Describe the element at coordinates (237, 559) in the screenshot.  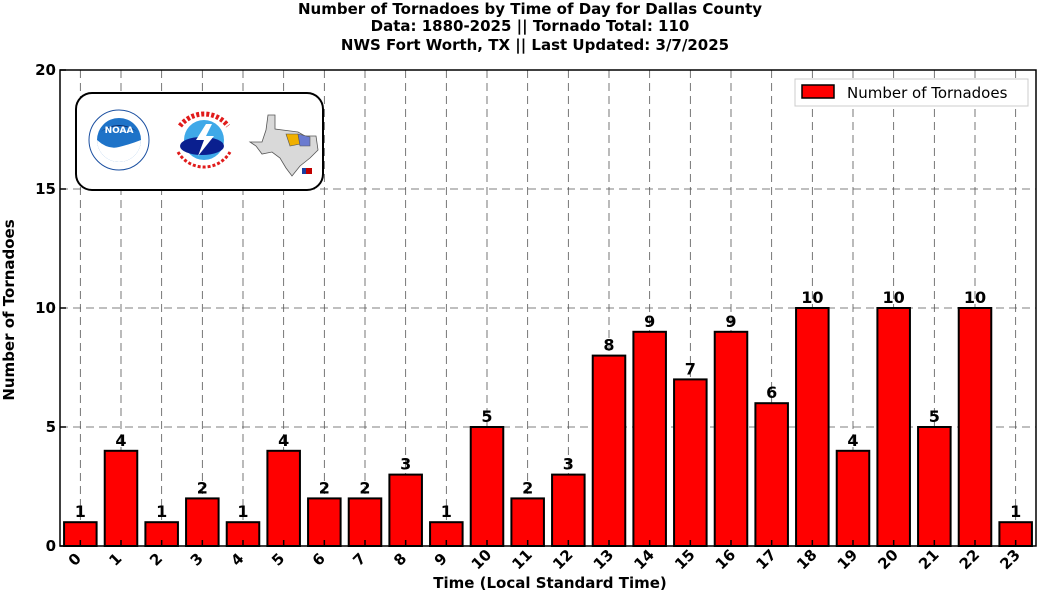
I see `x-tick-label: 4` at that location.